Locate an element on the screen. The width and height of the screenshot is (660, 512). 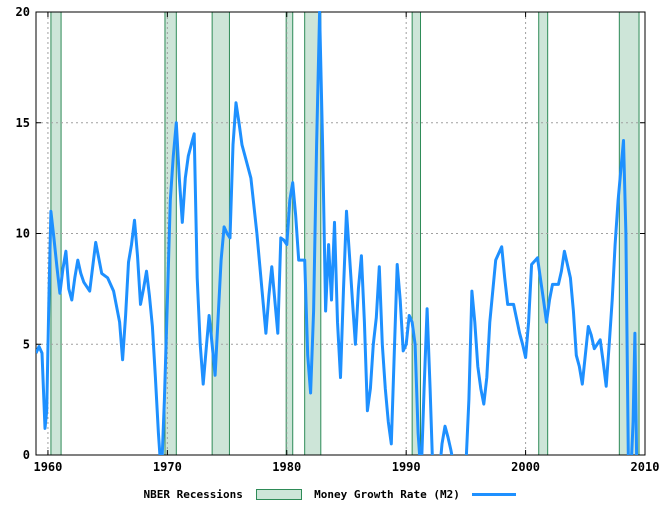
y-tick-label-10: 10 is located at coordinates (23, 234).